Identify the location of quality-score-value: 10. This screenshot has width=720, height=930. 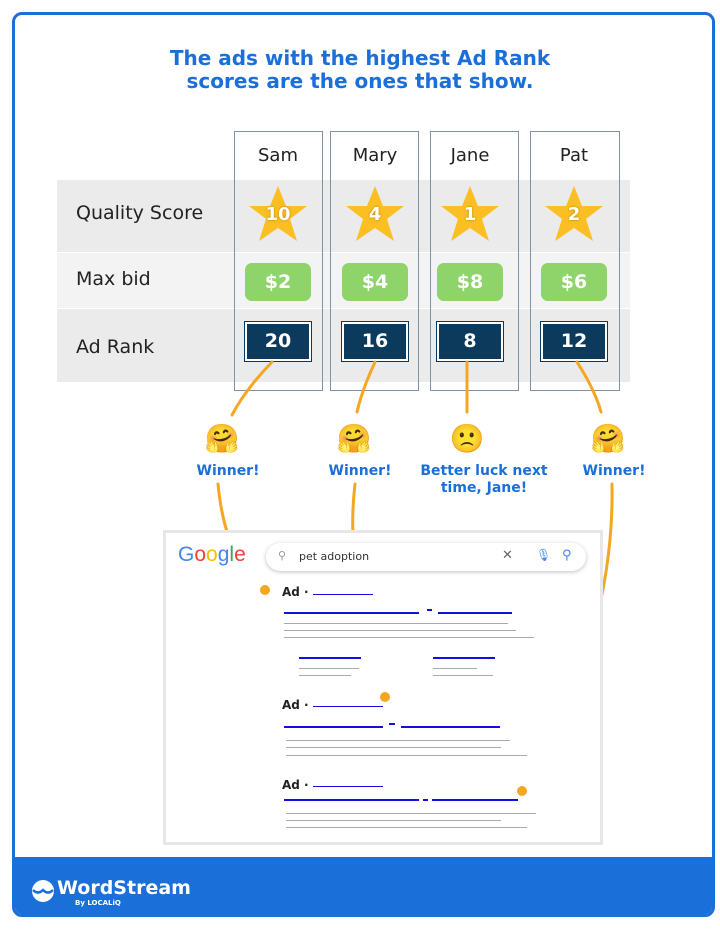
(278, 214).